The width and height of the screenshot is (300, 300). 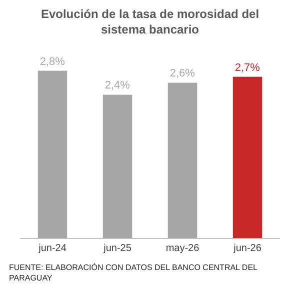 I want to click on x-tick-label: jun-25, so click(x=117, y=248).